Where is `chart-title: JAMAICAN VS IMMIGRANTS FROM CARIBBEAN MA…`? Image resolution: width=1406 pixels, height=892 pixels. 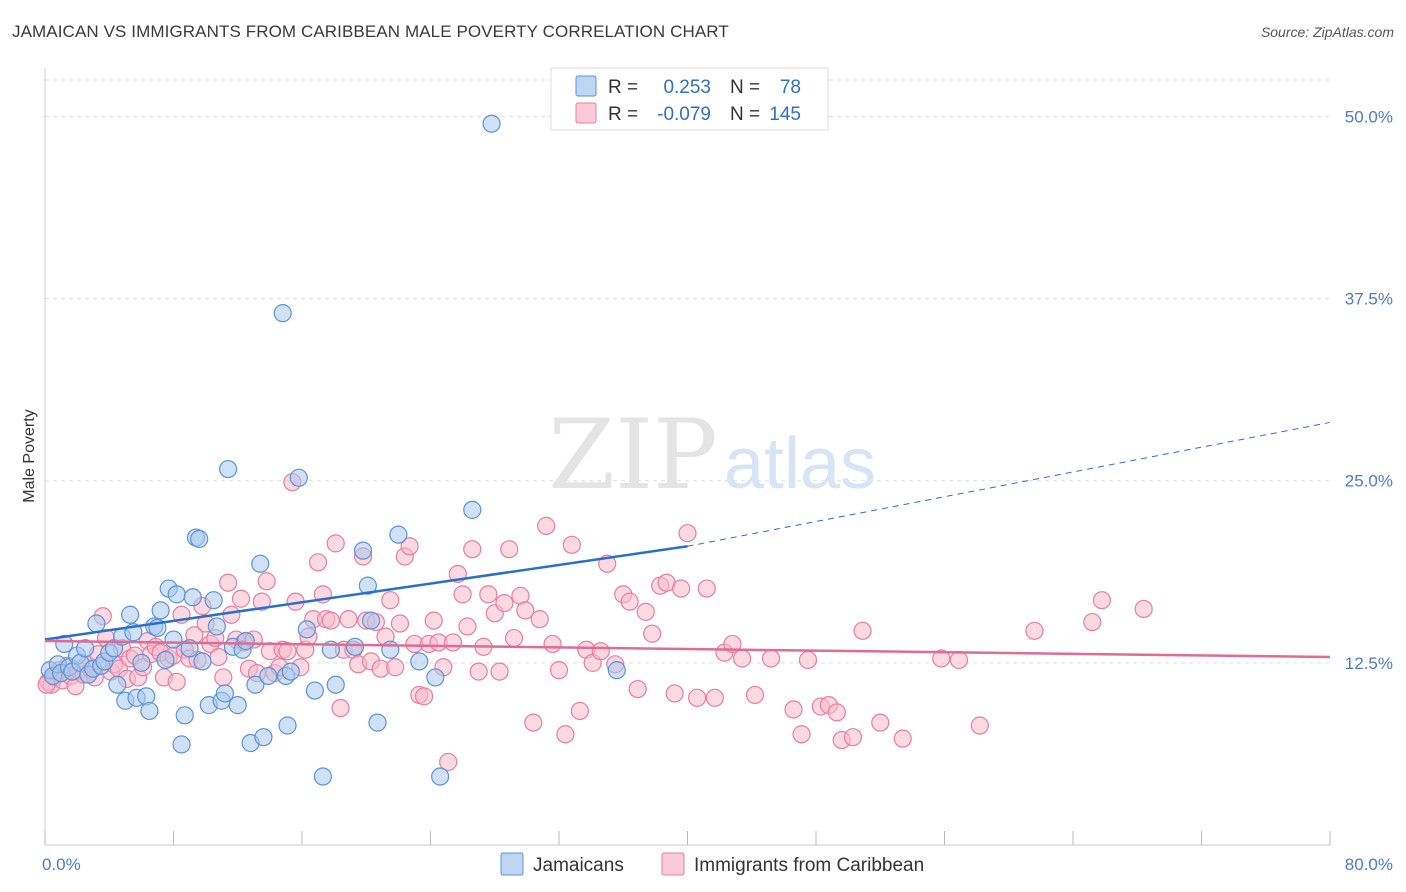
chart-title: JAMAICAN VS IMMIGRANTS FROM CARIBBEAN MA… is located at coordinates (370, 31).